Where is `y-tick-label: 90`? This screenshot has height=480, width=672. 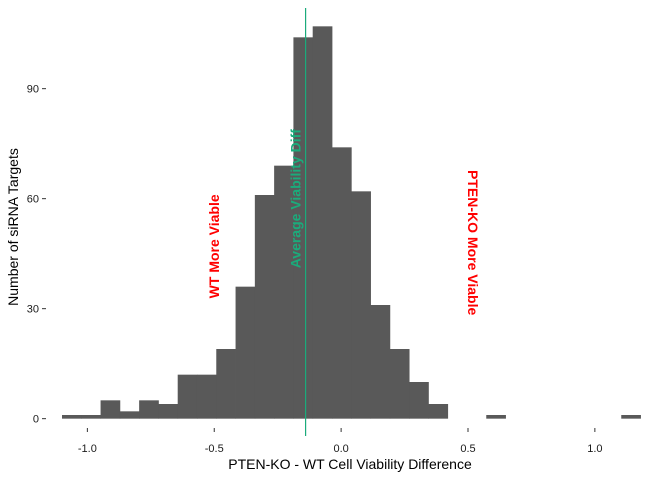
y-tick-label: 90 is located at coordinates (33, 90).